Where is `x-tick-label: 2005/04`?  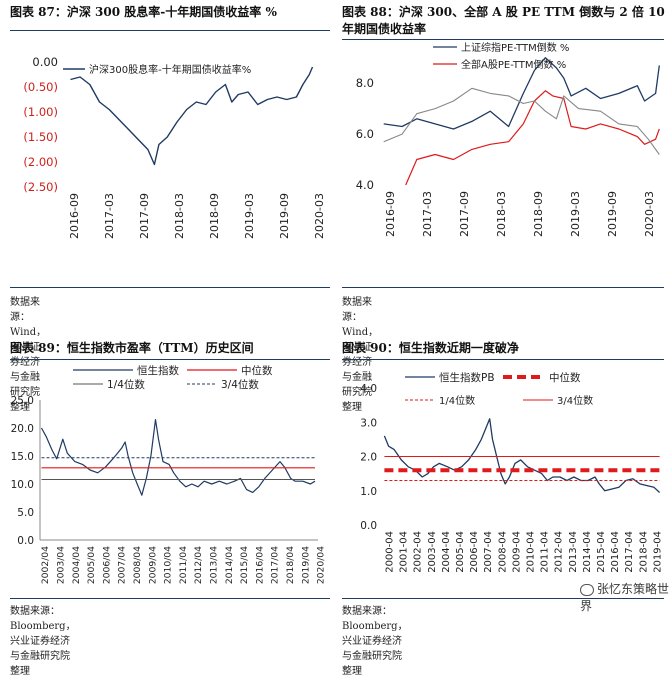
x-tick-label: 2005/04 is located at coordinates (91, 565).